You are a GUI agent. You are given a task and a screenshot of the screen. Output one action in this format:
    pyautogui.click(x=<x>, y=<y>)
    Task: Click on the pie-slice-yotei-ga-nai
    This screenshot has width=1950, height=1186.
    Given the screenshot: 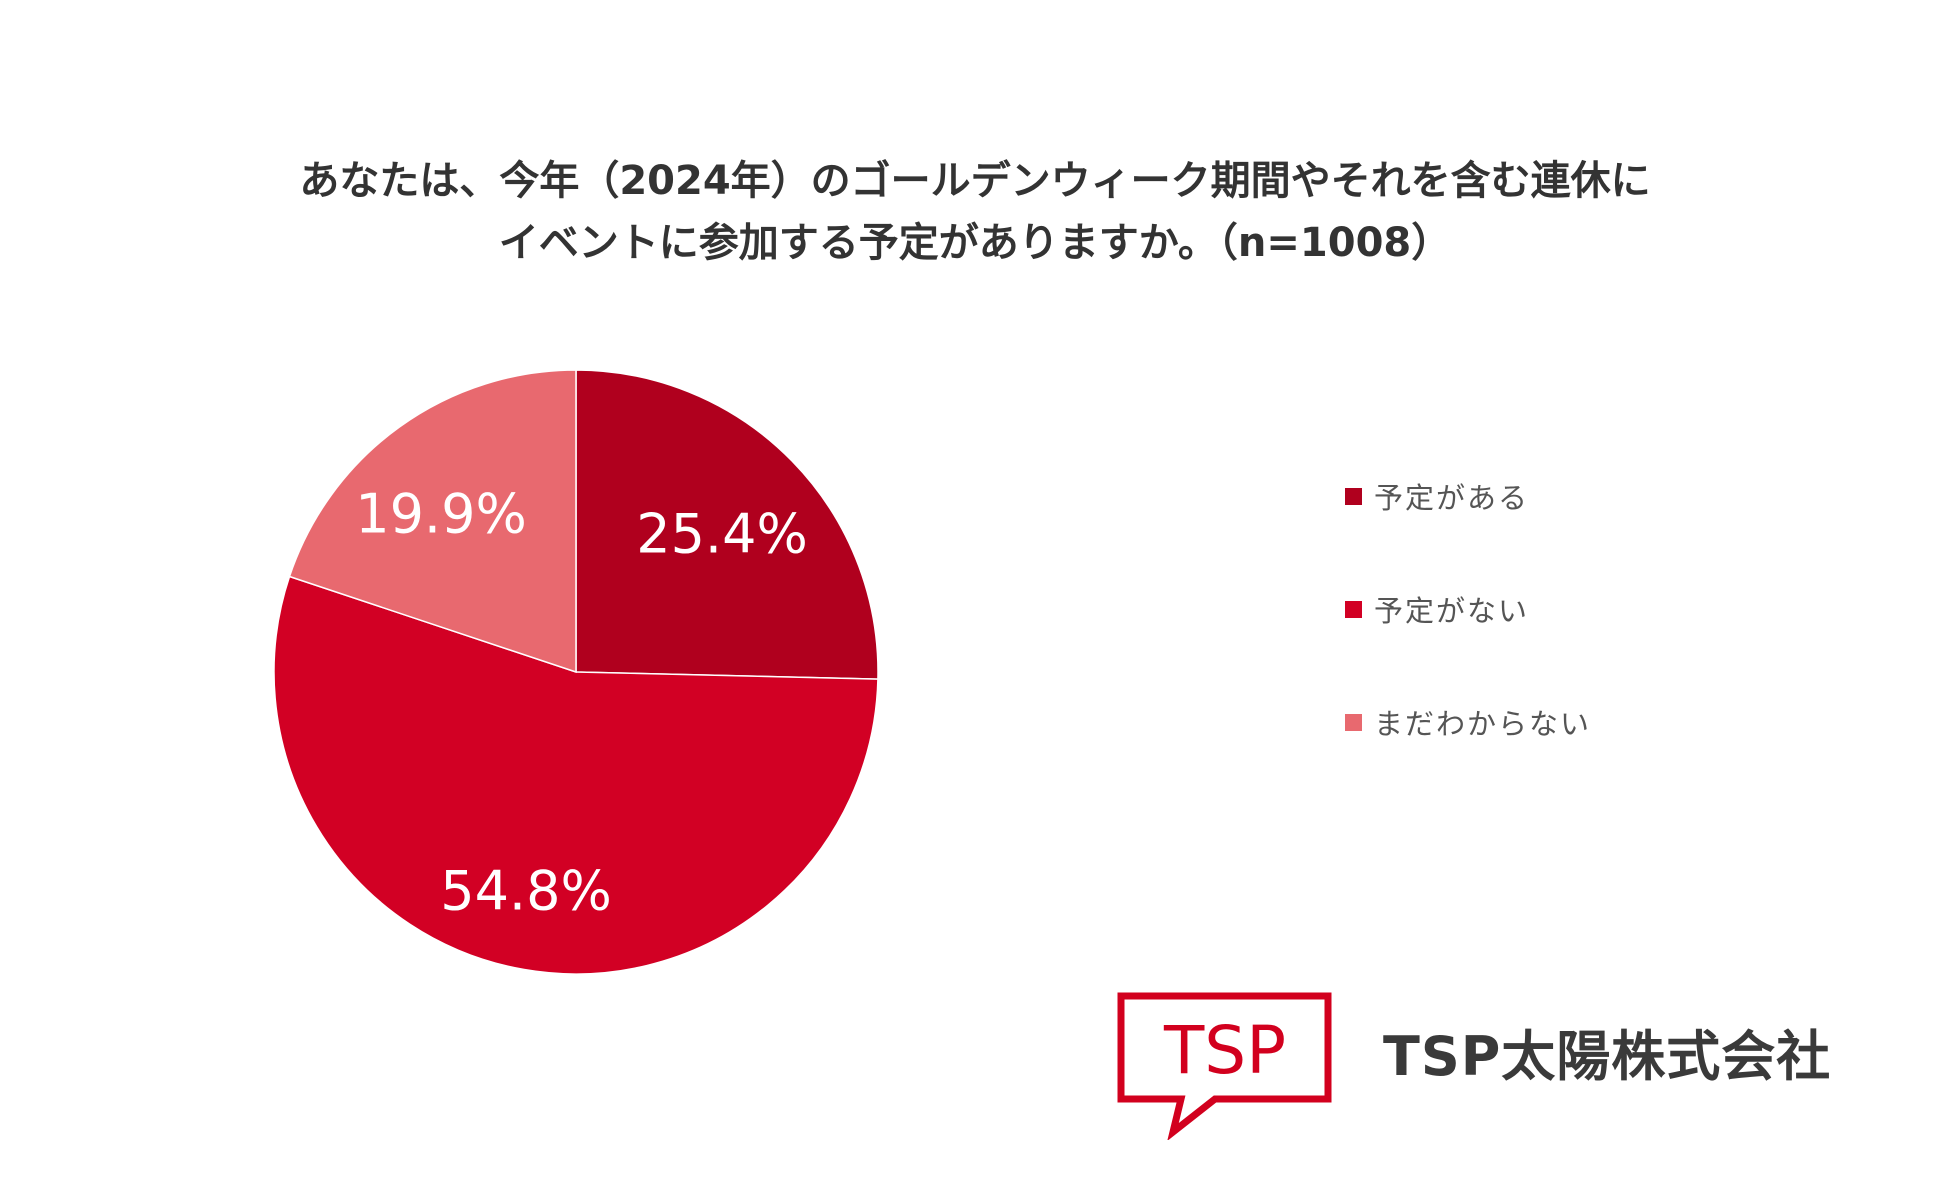 What is the action you would take?
    pyautogui.click(x=576, y=775)
    